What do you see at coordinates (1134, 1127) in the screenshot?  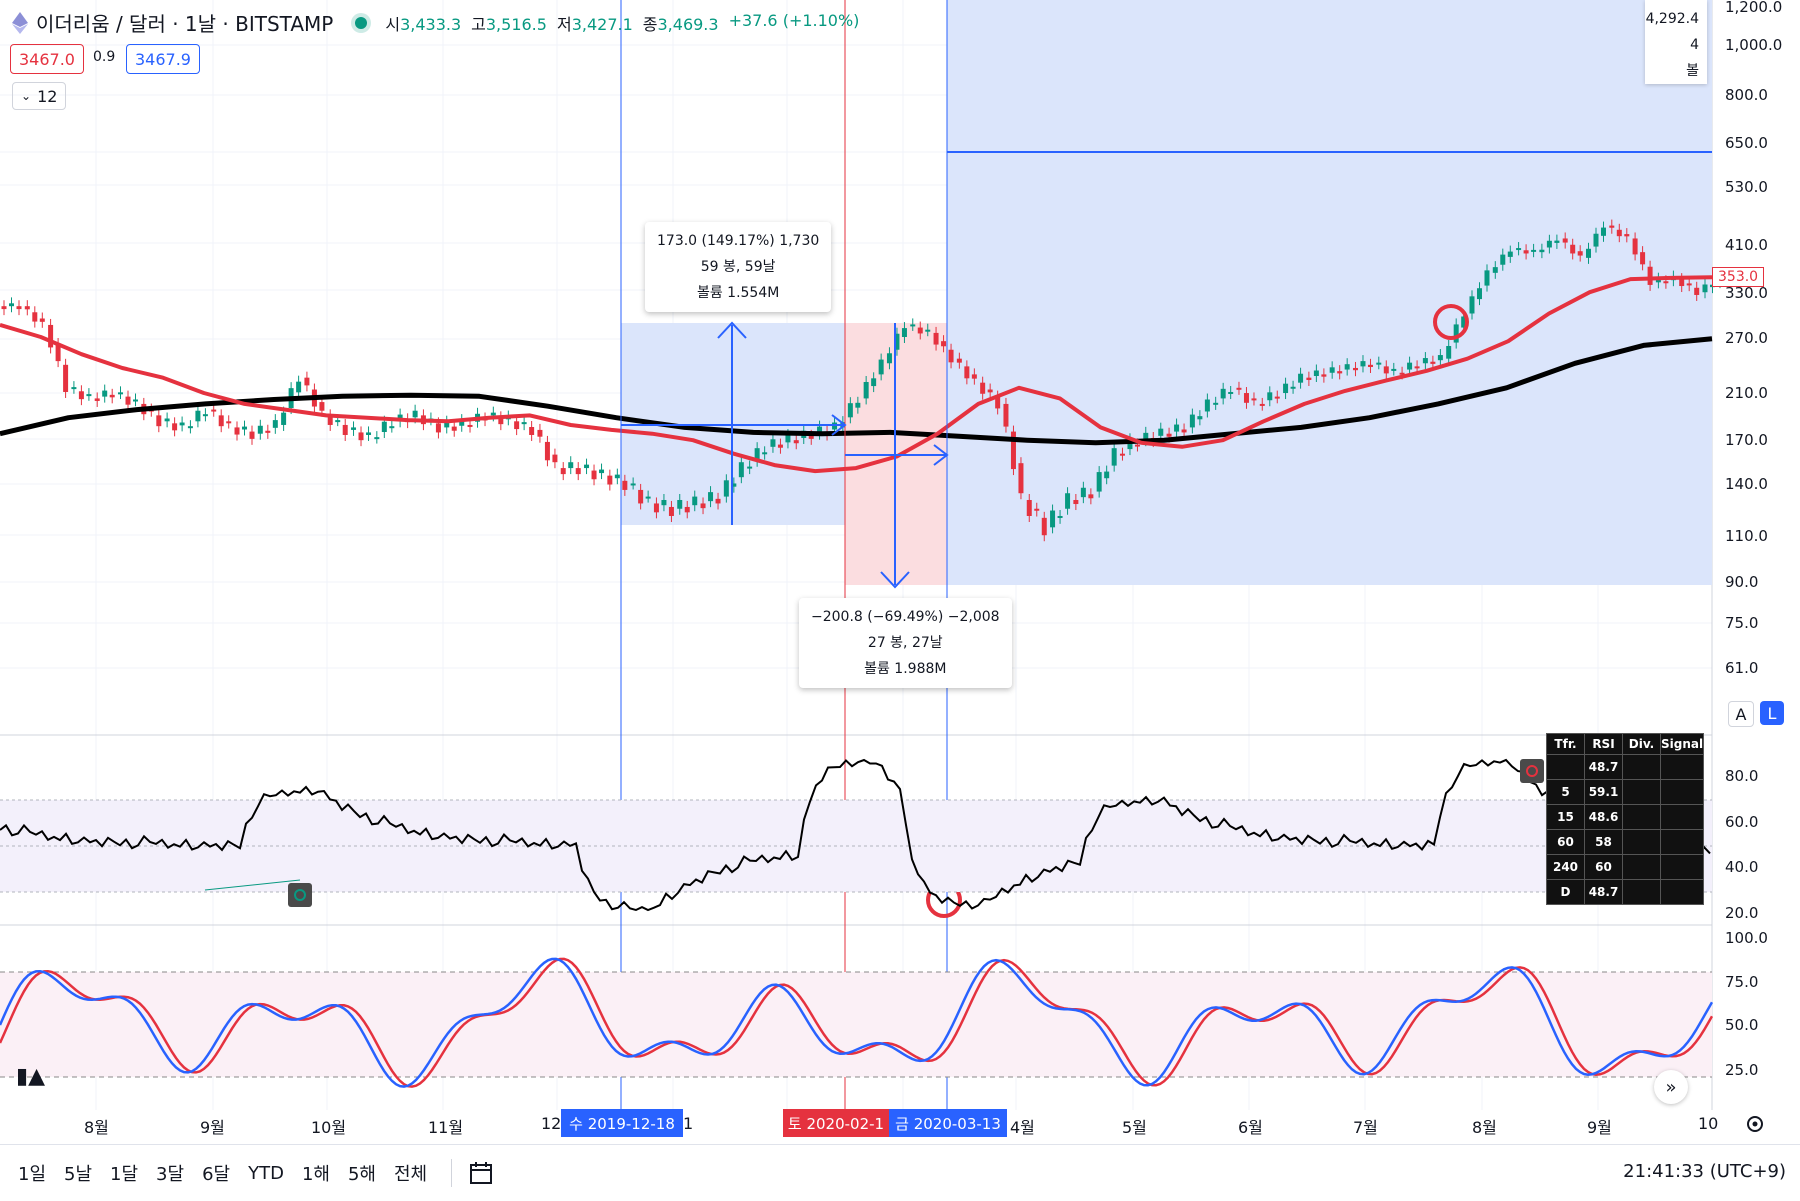 I see `month-label: 5월` at bounding box center [1134, 1127].